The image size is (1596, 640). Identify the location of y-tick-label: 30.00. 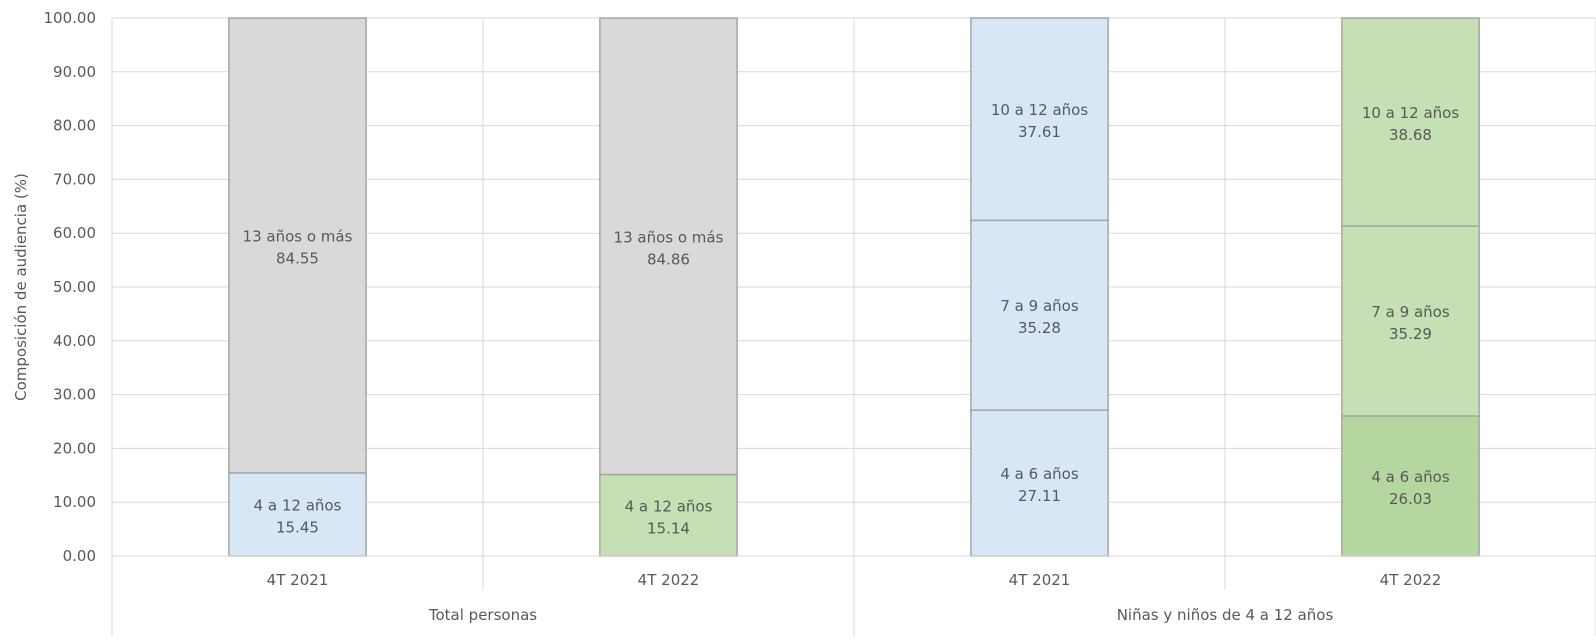
(74, 395).